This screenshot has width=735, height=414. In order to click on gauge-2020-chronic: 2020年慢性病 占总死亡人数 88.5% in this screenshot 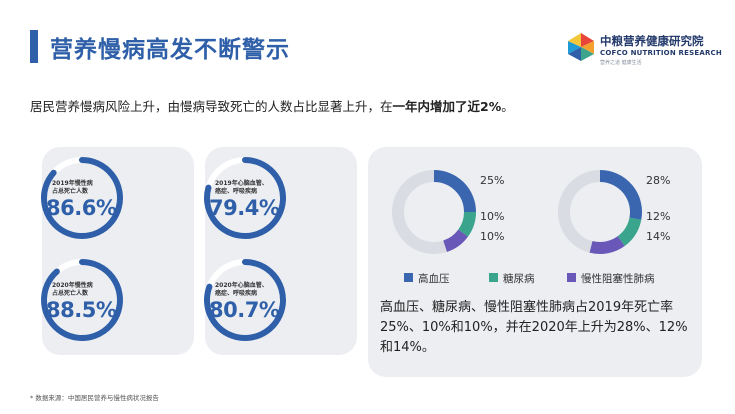, I will do `click(82, 300)`.